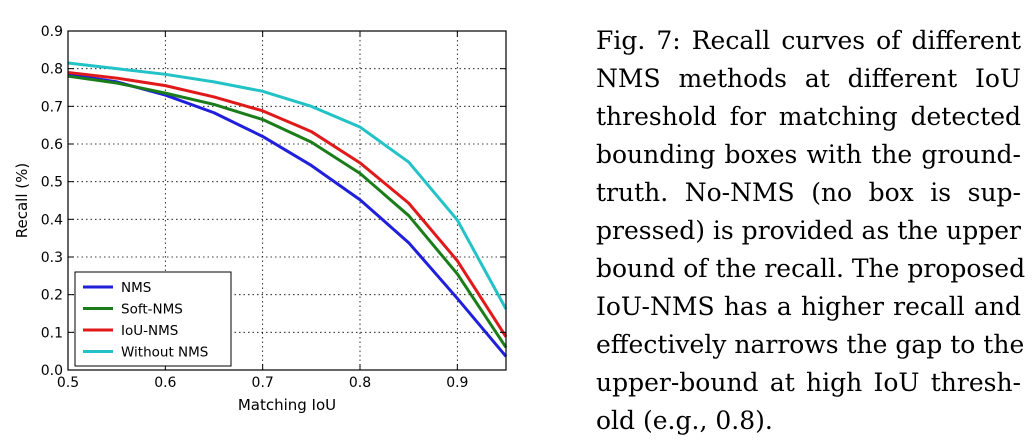 This screenshot has height=440, width=1035. I want to click on y-tick-label: 0.1, so click(52, 333).